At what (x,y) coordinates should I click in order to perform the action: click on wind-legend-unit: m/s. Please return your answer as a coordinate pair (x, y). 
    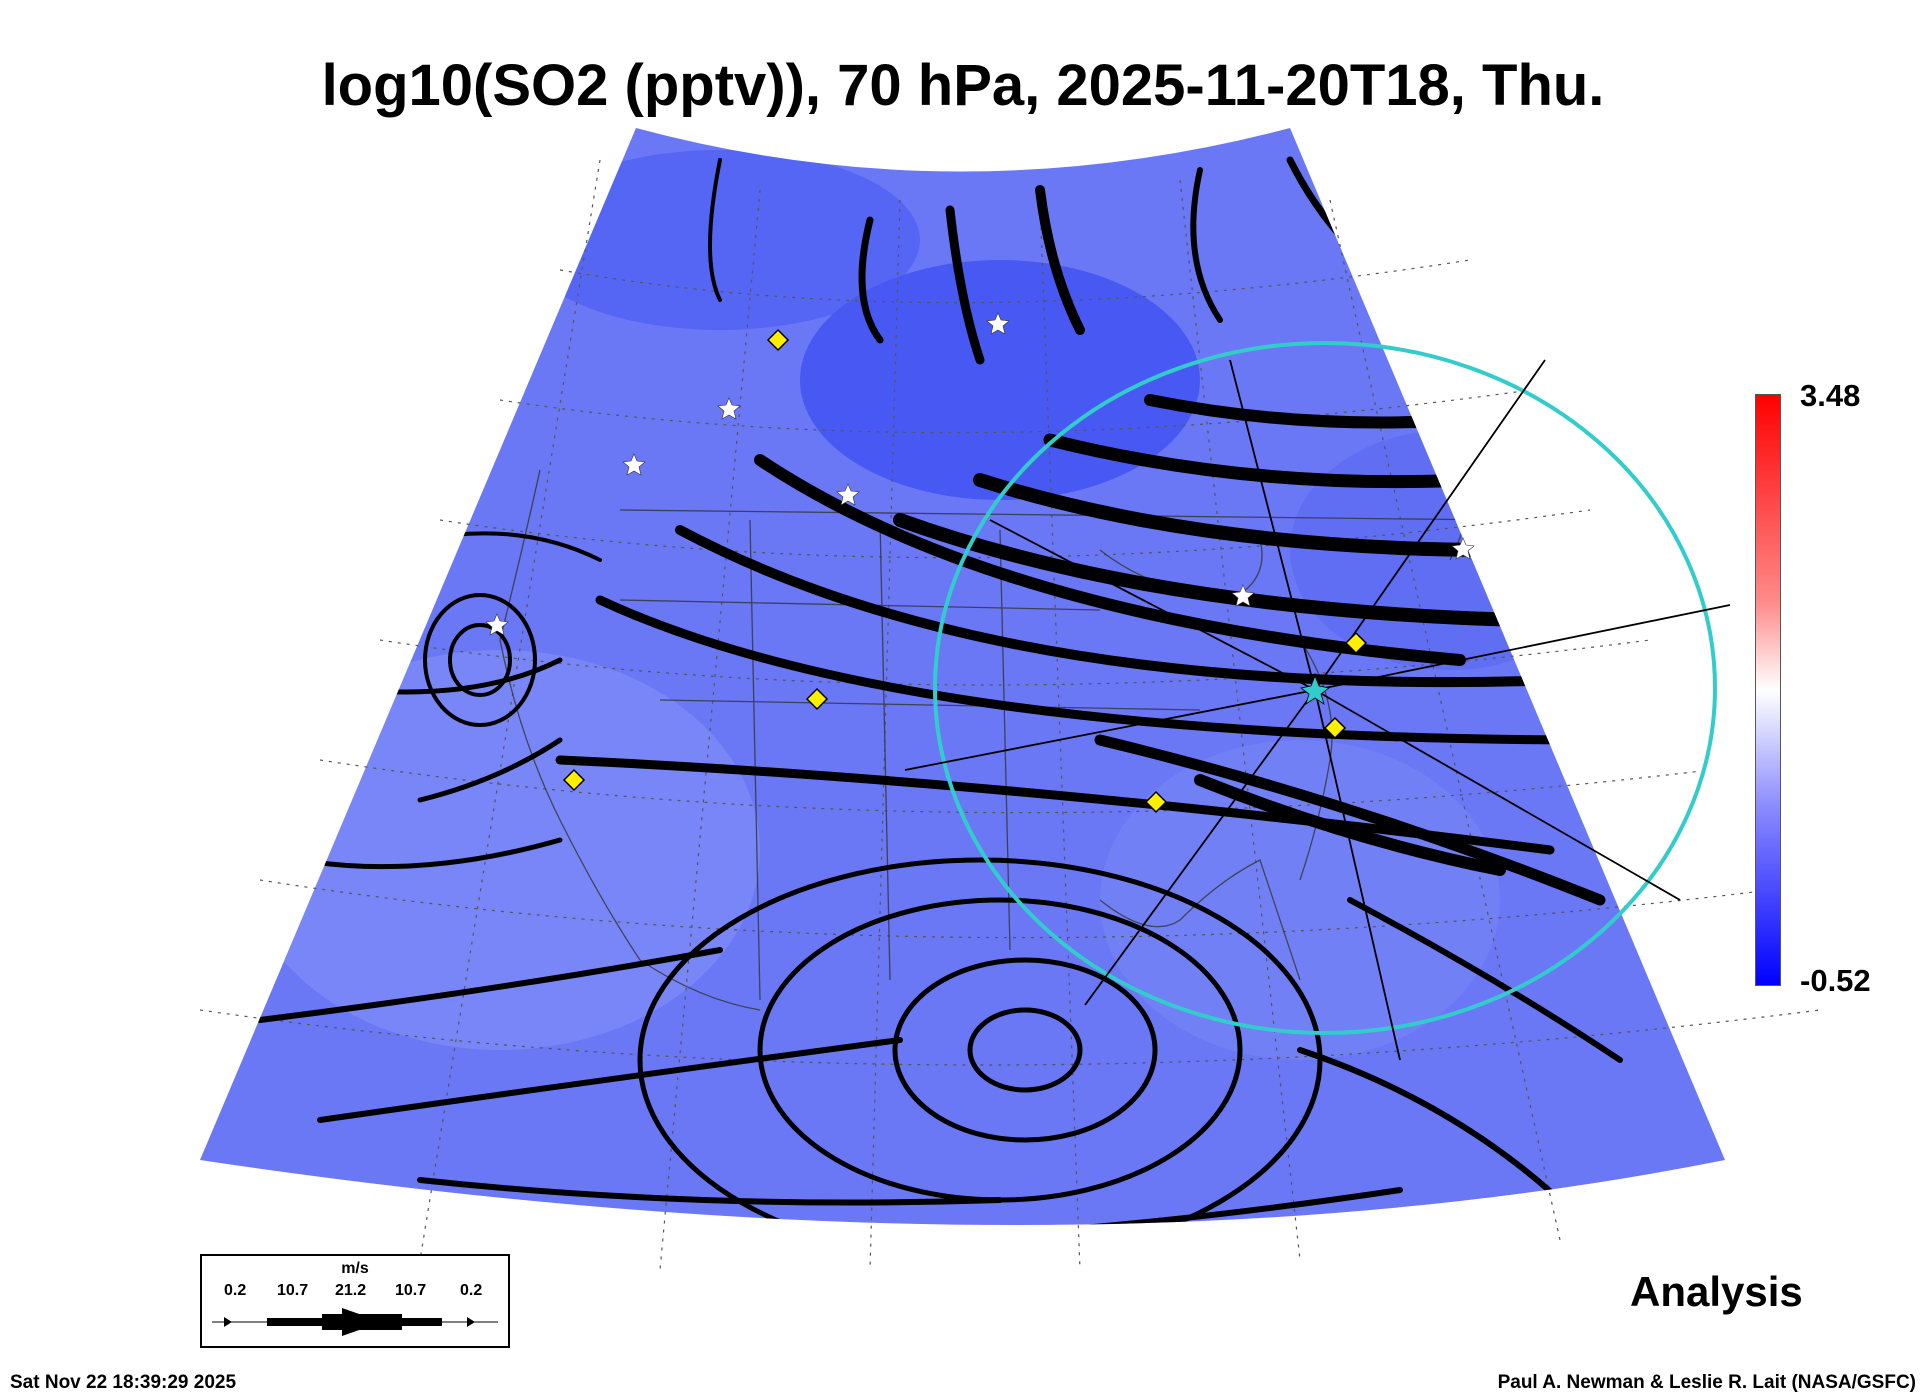
    Looking at the image, I should click on (355, 1268).